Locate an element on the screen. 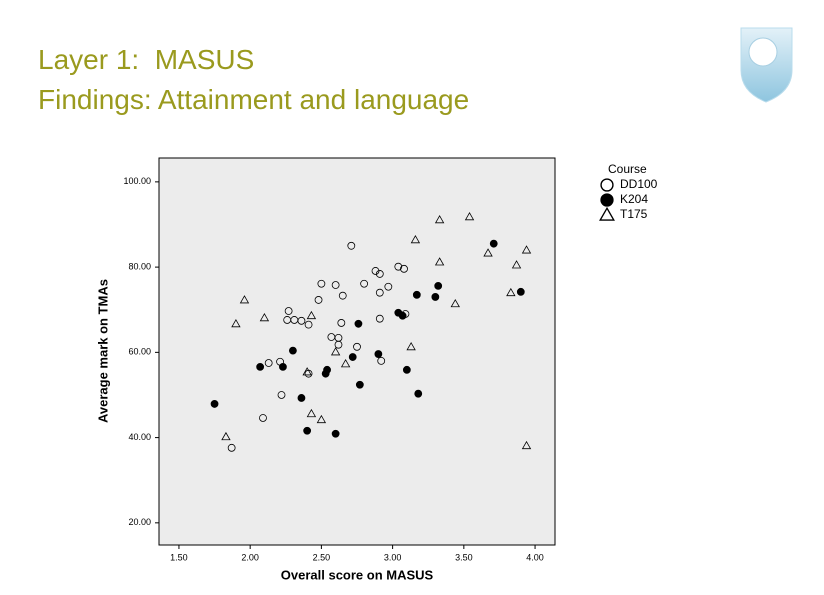 The image size is (824, 595). y-tick-label: 20.00 is located at coordinates (139, 522).